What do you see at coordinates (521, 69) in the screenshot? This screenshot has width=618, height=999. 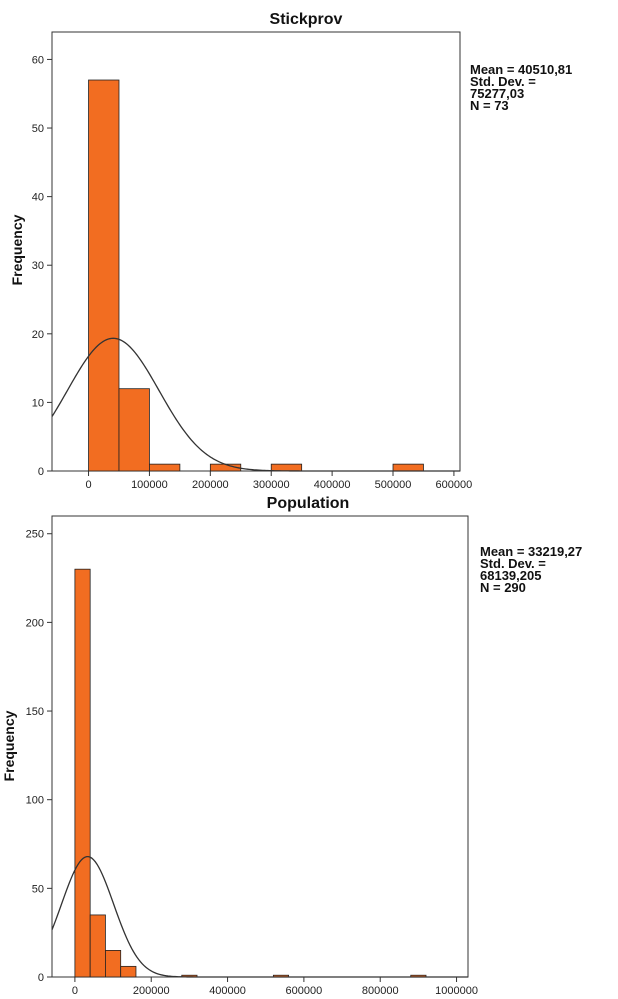 I see `stats-line: Mean = 40510,81` at bounding box center [521, 69].